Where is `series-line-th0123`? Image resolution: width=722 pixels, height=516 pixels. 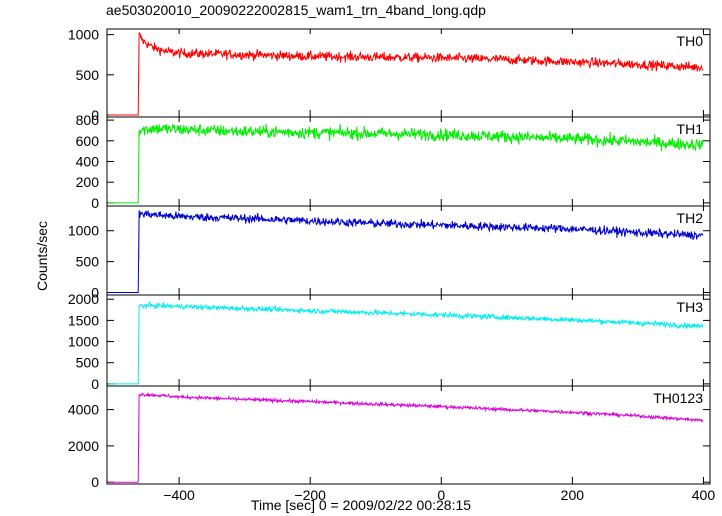 series-line-th0123 is located at coordinates (406, 437).